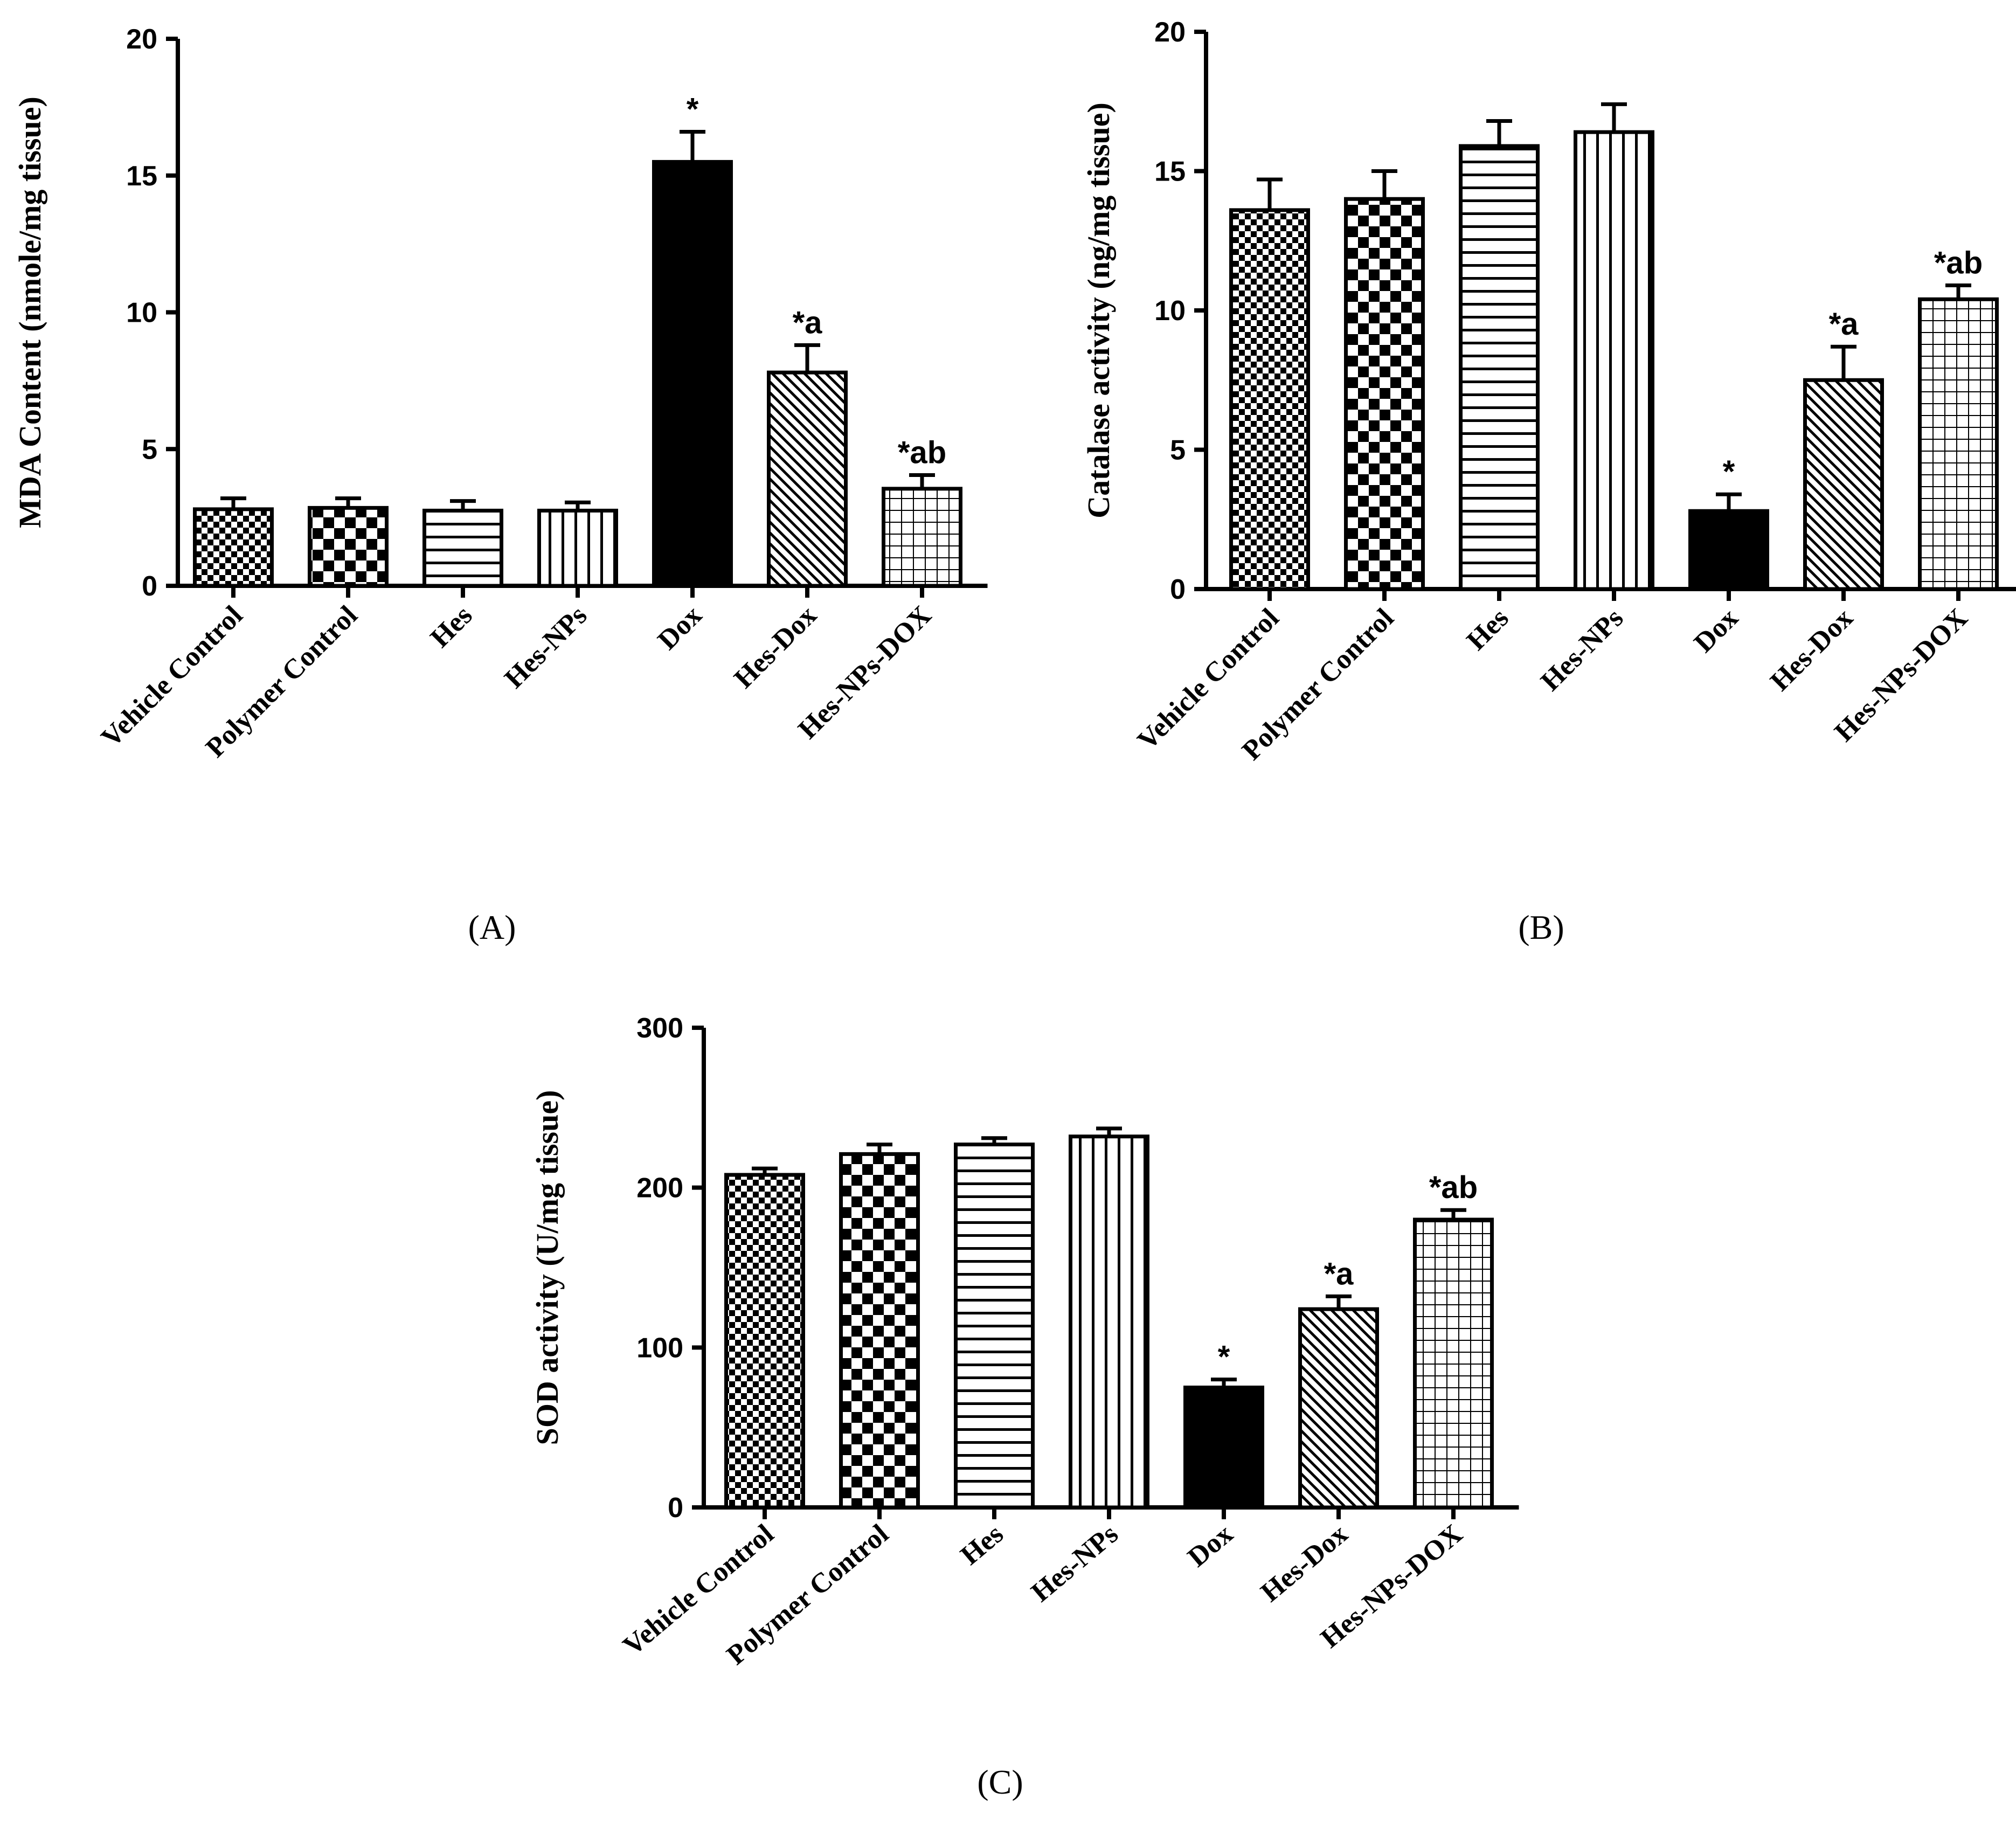 This screenshot has width=2016, height=1834. I want to click on y-axis-label: Catalase activity (ng/mg tissue), so click(1098, 310).